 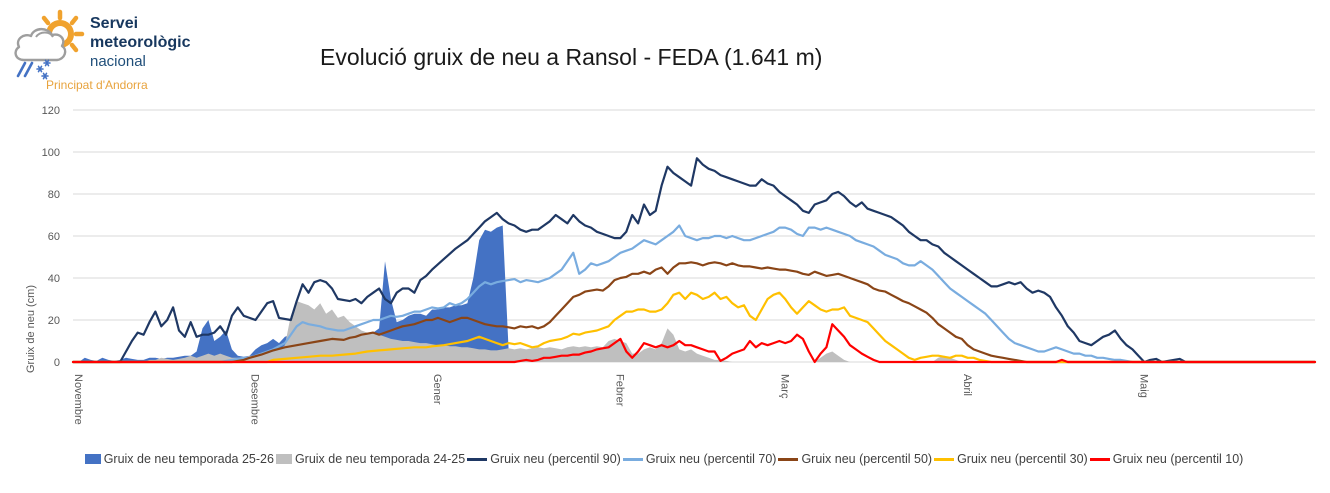 I want to click on legend-item-gruix-neu-percentil-50: Gruix neu (percentil 50), so click(x=855, y=459).